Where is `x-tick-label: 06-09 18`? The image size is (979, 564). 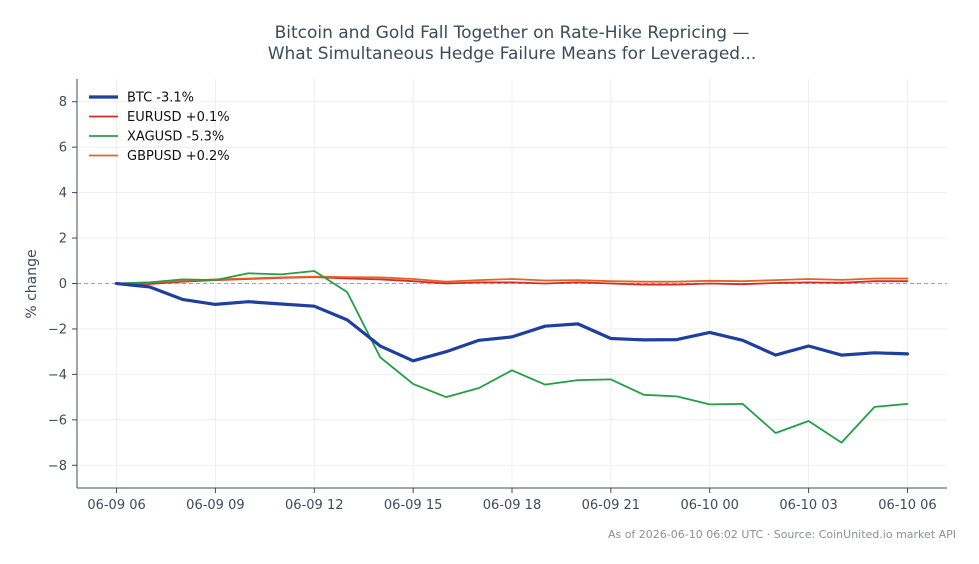 x-tick-label: 06-09 18 is located at coordinates (512, 505).